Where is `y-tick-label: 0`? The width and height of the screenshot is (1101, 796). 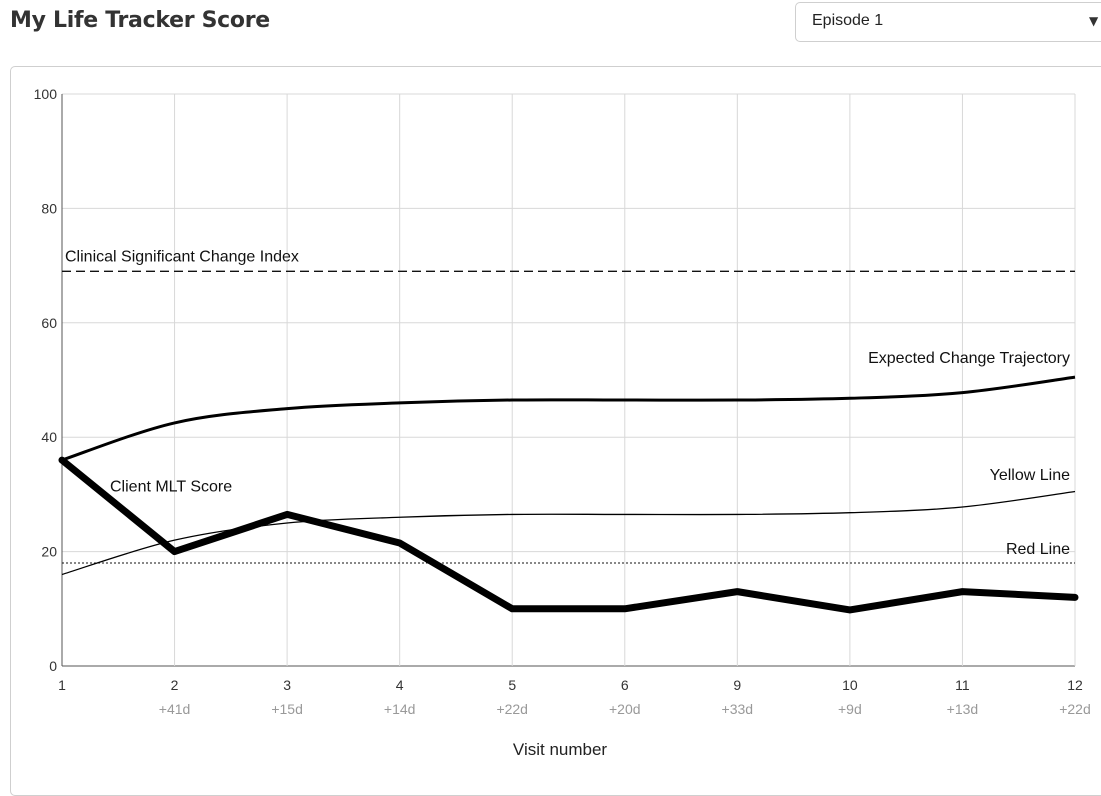 y-tick-label: 0 is located at coordinates (53, 666).